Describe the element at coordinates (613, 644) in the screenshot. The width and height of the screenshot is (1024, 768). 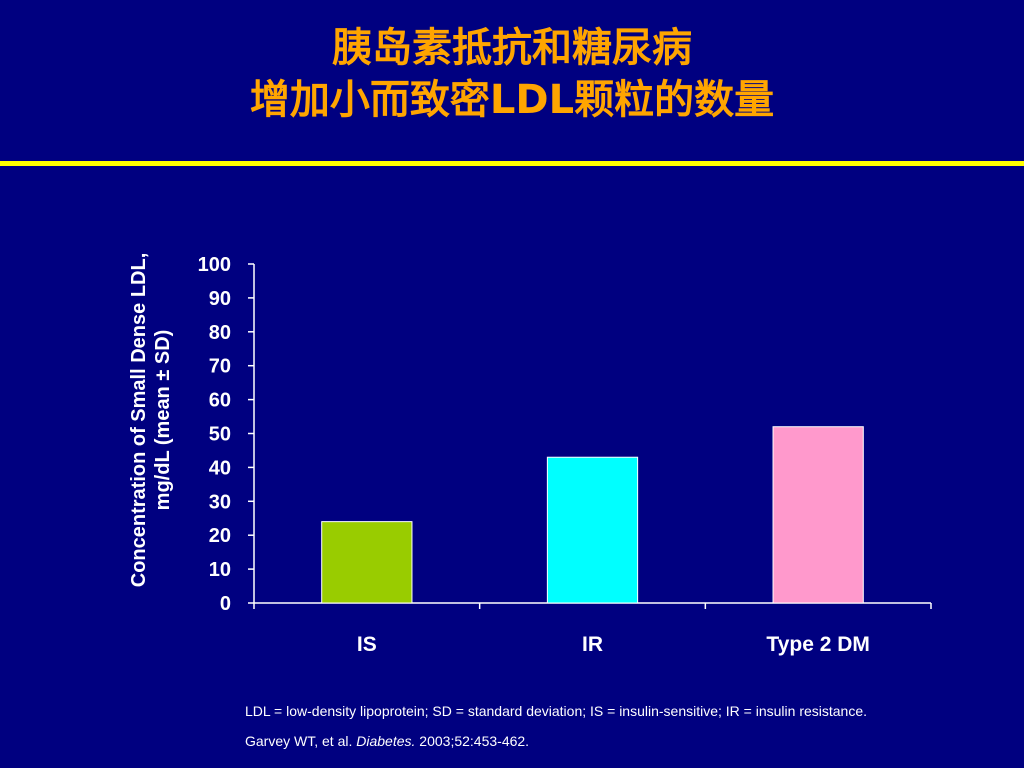
I see `category-labels: IS IR Type 2 DM` at that location.